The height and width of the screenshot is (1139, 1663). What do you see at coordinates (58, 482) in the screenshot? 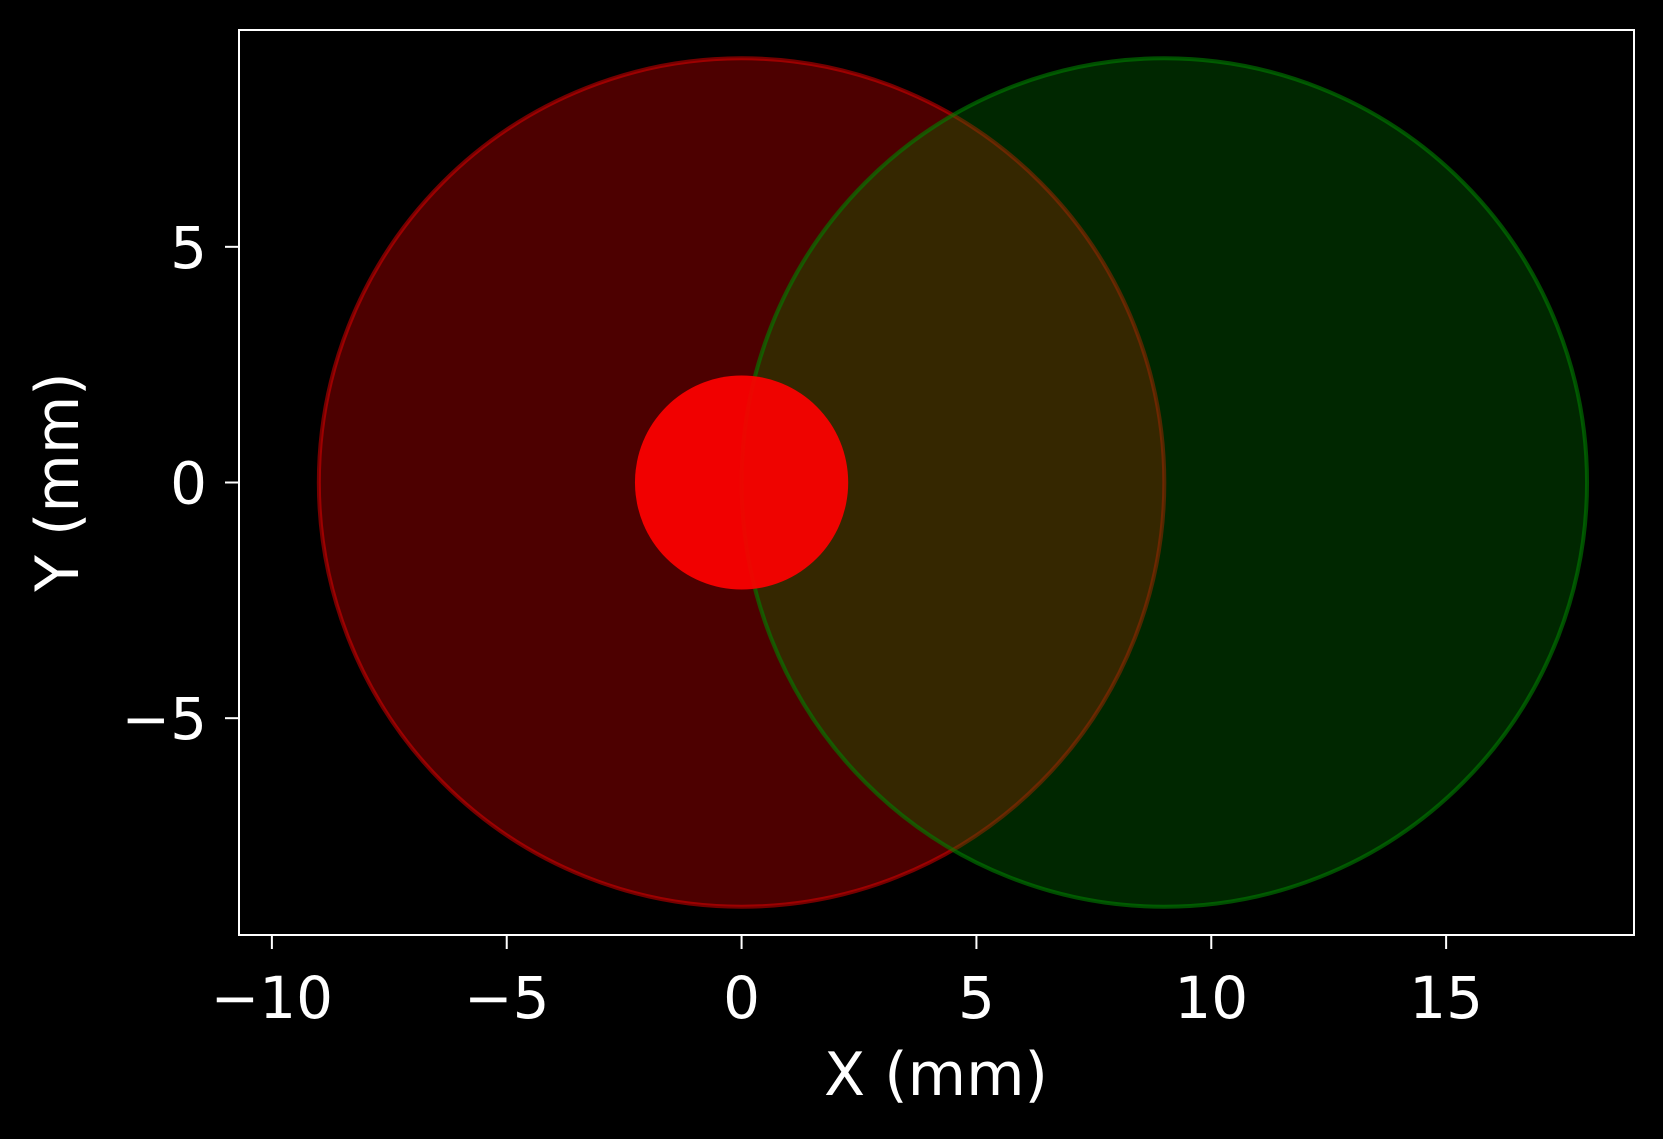
I see `y-axis-label: Y (mm)` at bounding box center [58, 482].